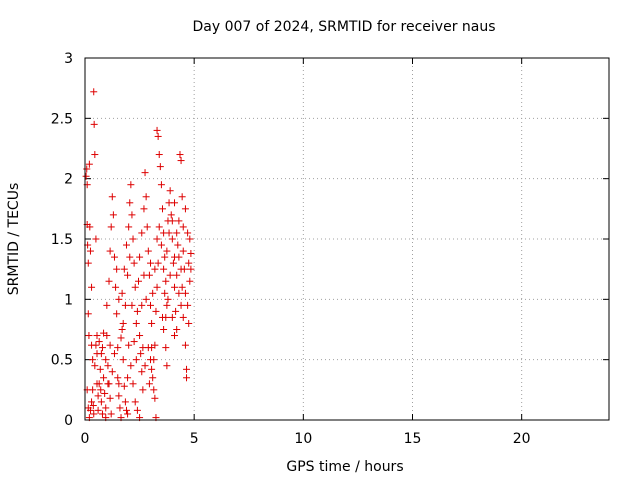 The width and height of the screenshot is (640, 480). Describe the element at coordinates (85, 439) in the screenshot. I see `x-tick-label: 0` at that location.